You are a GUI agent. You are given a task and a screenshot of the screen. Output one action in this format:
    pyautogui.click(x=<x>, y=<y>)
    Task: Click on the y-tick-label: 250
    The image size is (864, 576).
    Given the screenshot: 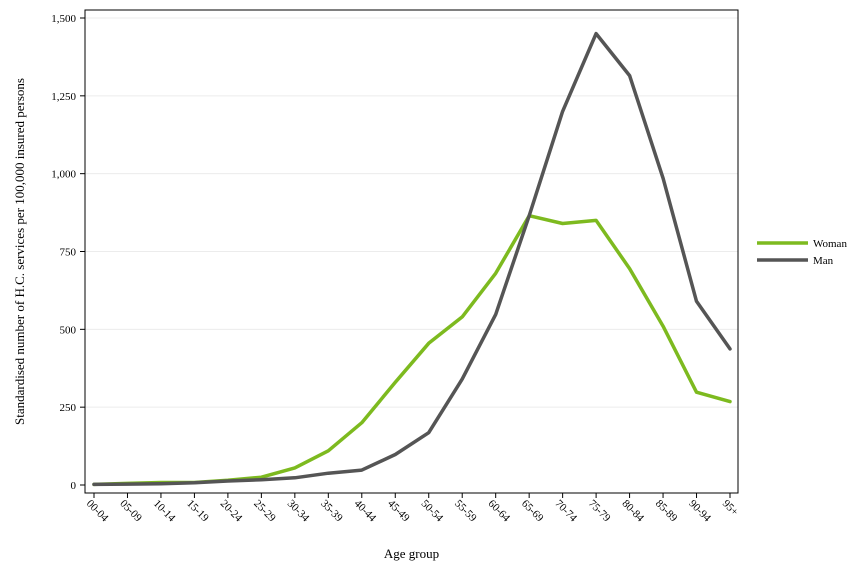 What is the action you would take?
    pyautogui.click(x=68, y=408)
    